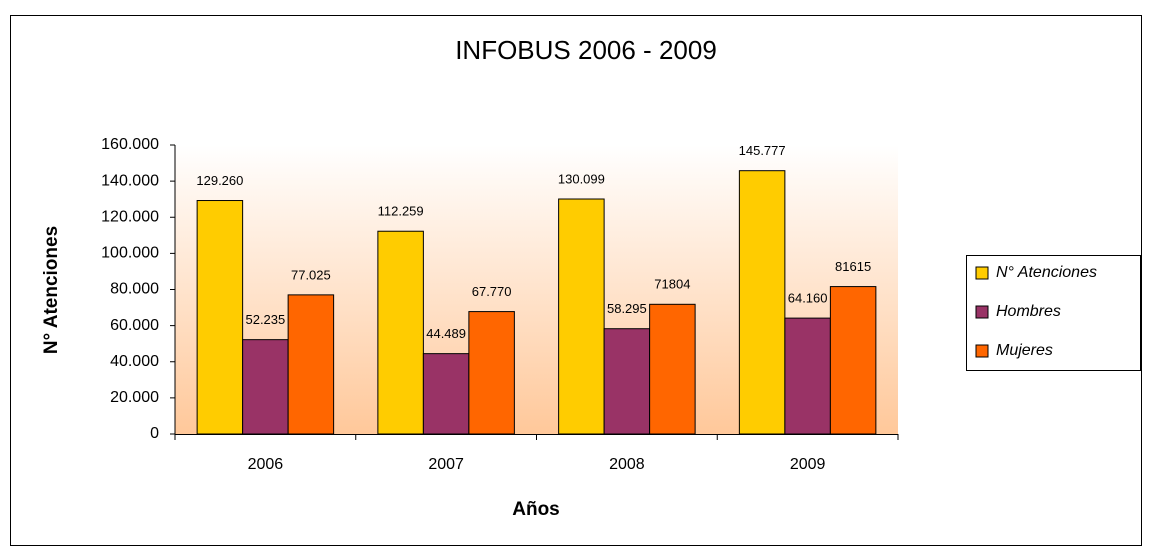 Image resolution: width=1152 pixels, height=558 pixels. Describe the element at coordinates (586, 50) in the screenshot. I see `chart-title: INFOBUS 2006 - 2009` at that location.